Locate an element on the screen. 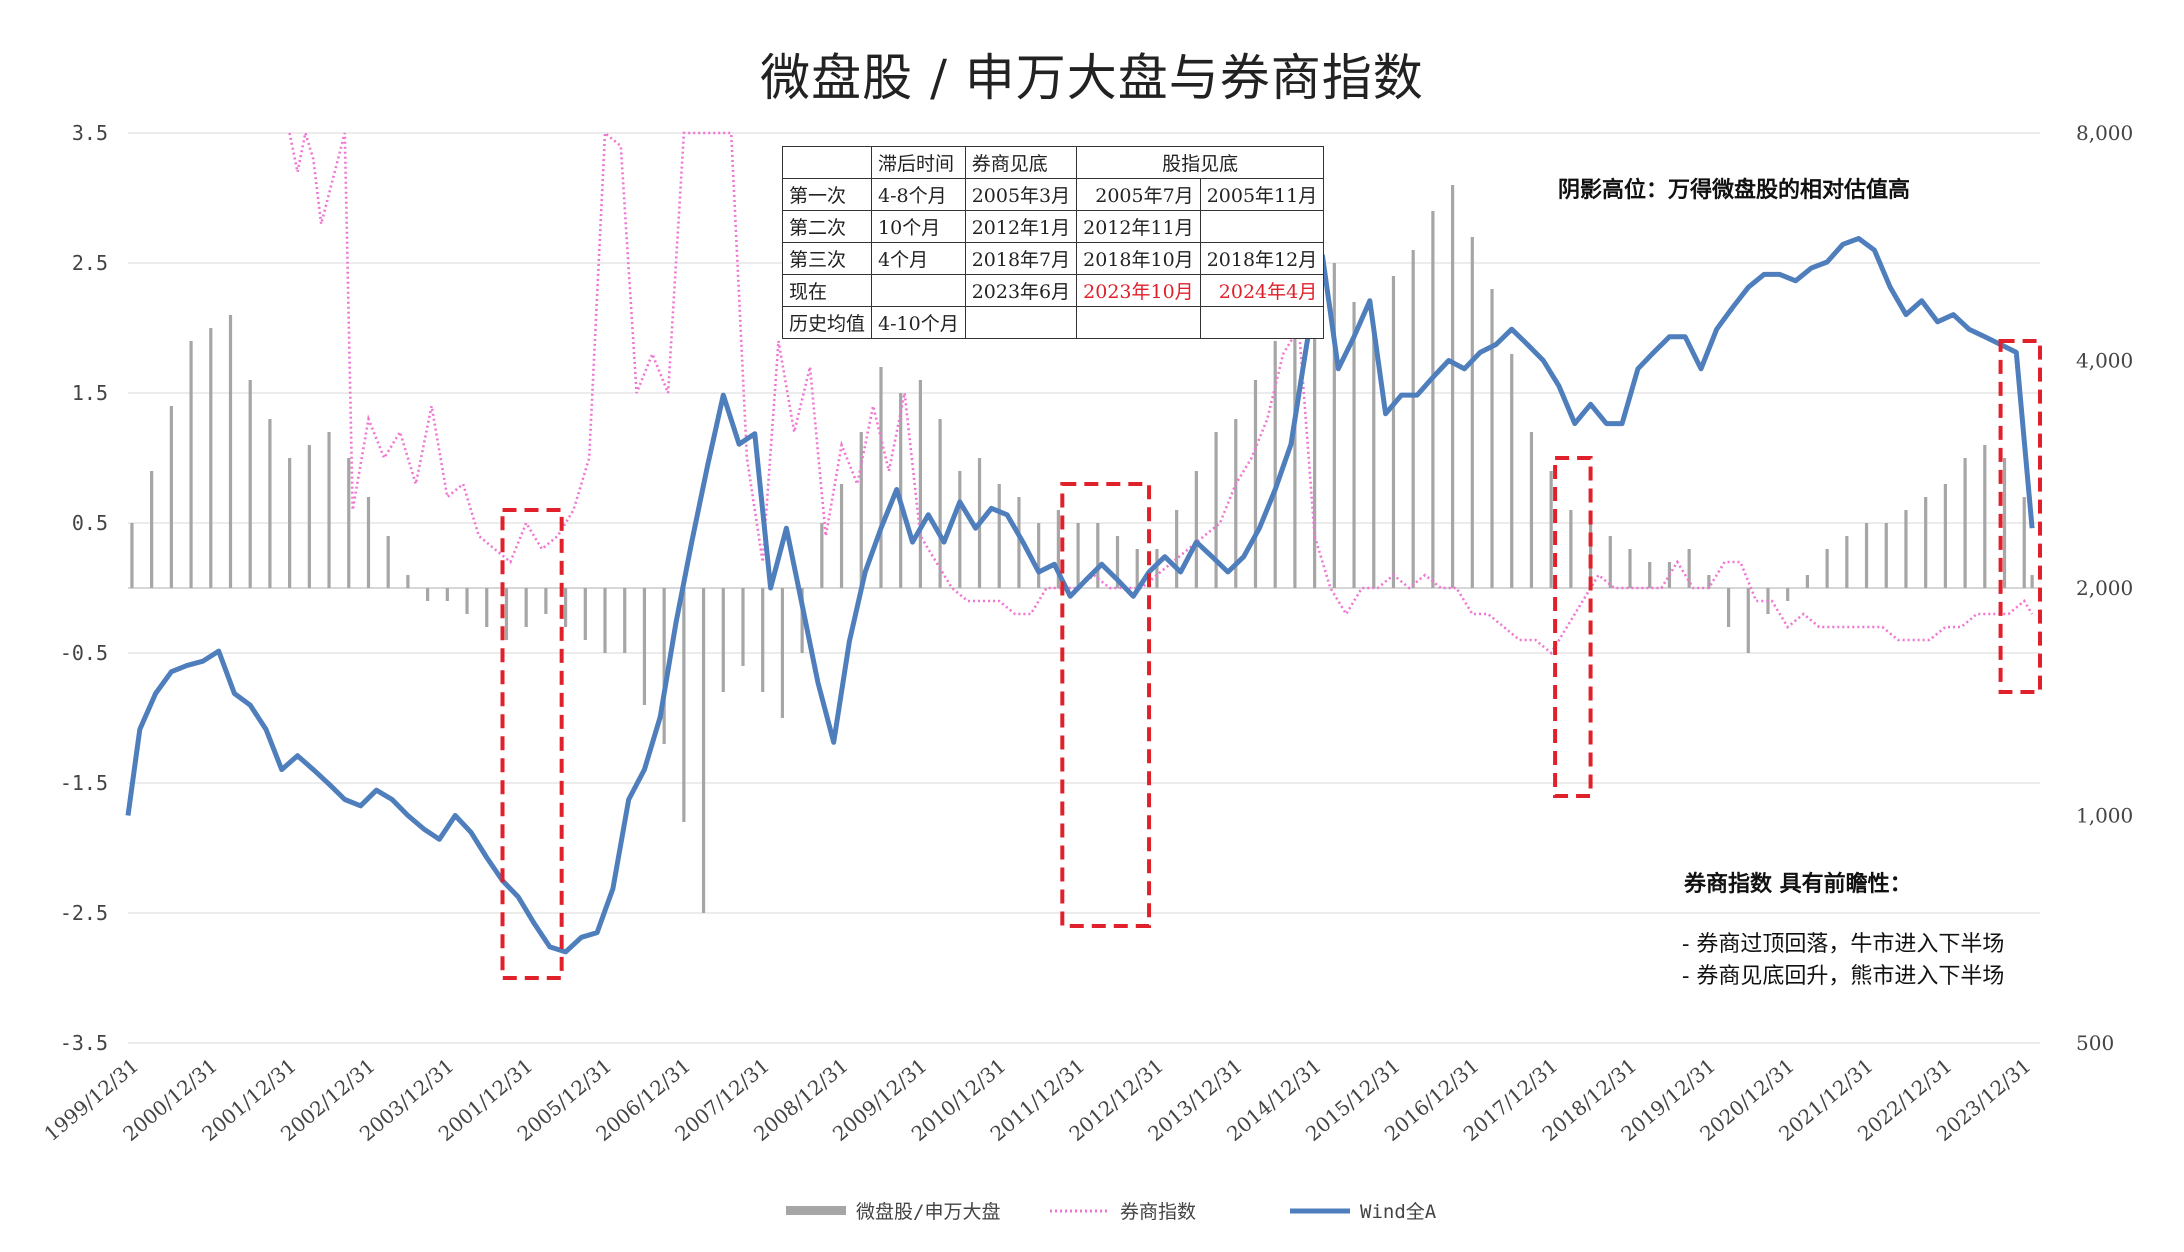  lead-note-title: 券商指数 具有前瞻性： is located at coordinates (1798, 884).